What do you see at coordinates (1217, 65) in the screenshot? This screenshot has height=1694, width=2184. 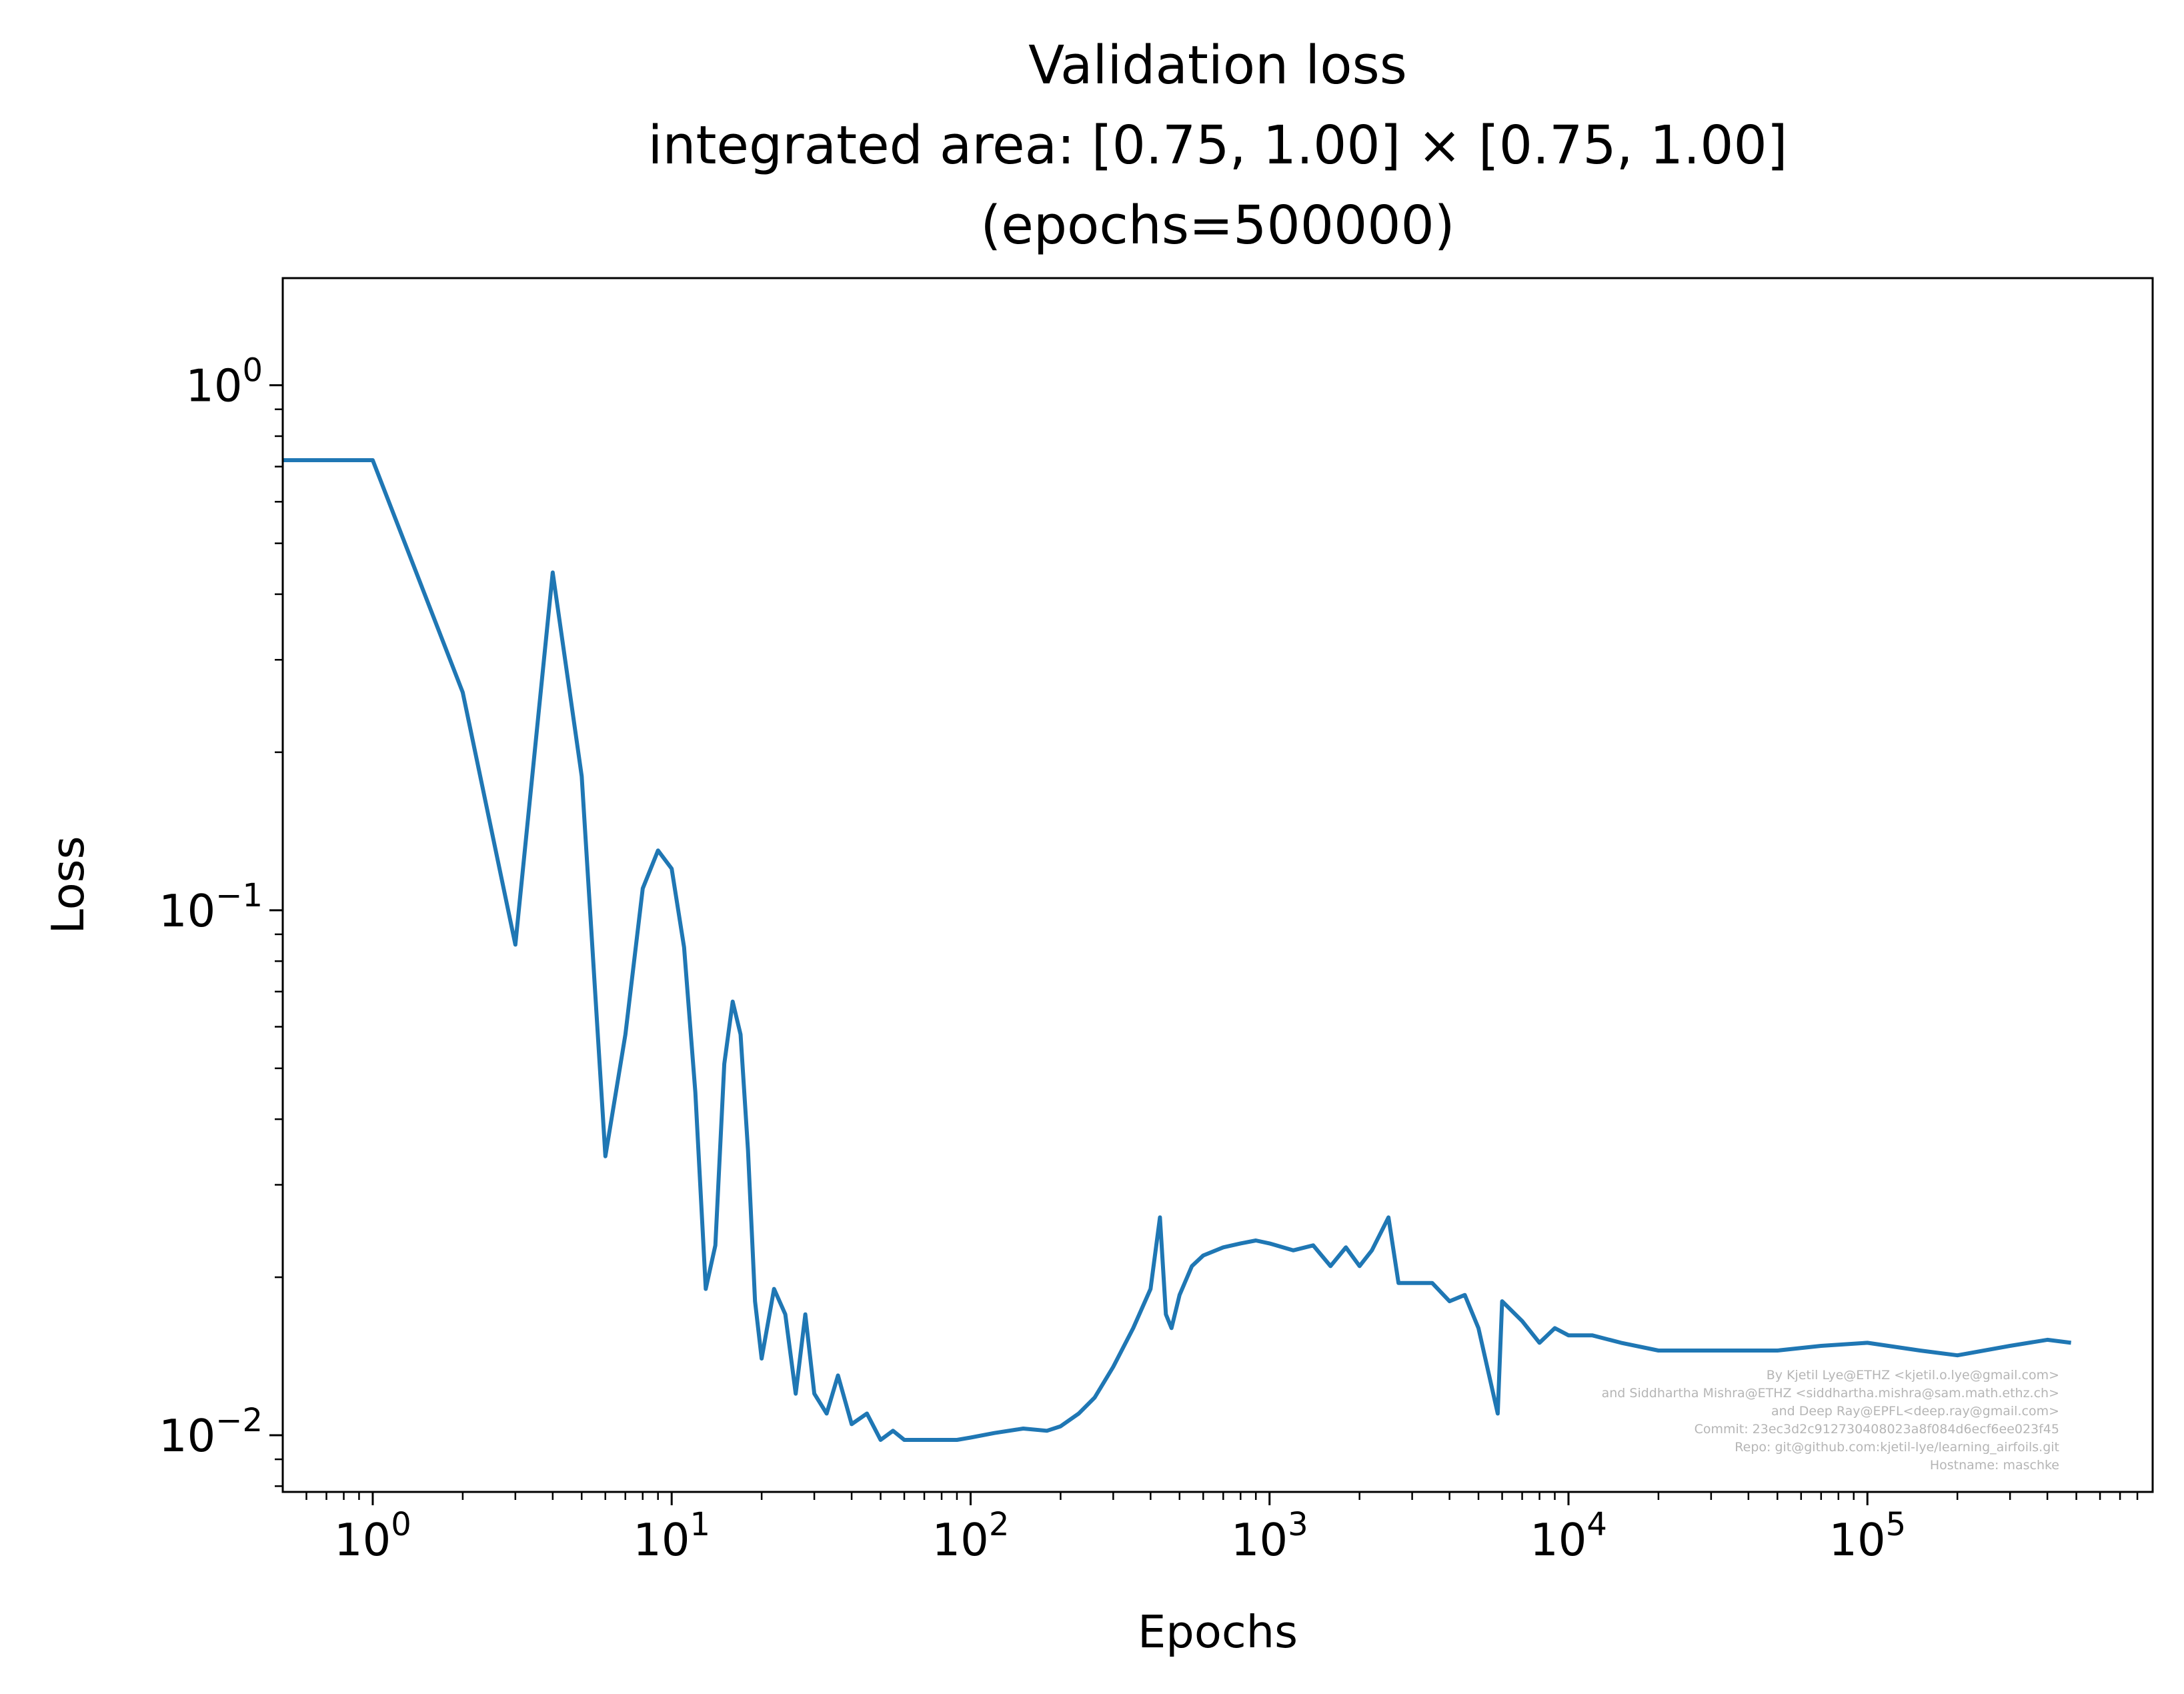 I see `chart-title-line-1: Validation loss` at bounding box center [1217, 65].